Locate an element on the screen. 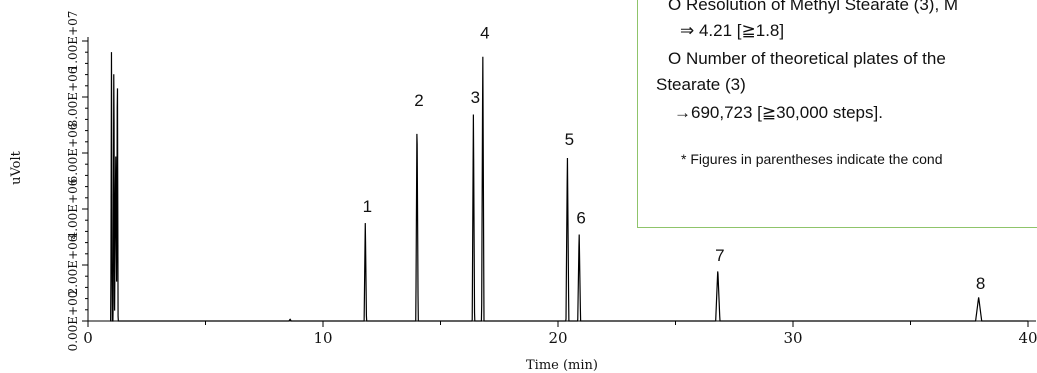 The height and width of the screenshot is (373, 1037). x-axis-label: Time (min) is located at coordinates (562, 365).